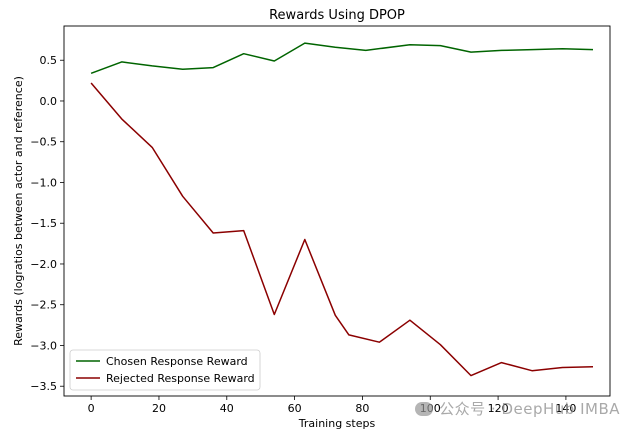  I want to click on x-tick-label: 0, so click(91, 408).